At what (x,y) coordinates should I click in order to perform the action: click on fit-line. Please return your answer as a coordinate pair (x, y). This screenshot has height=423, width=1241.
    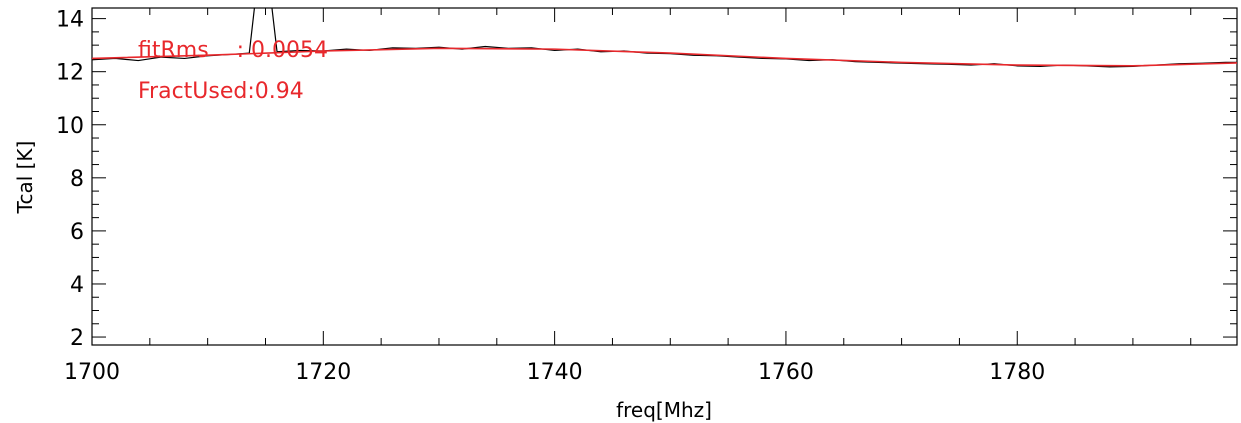
    Looking at the image, I should click on (664, 57).